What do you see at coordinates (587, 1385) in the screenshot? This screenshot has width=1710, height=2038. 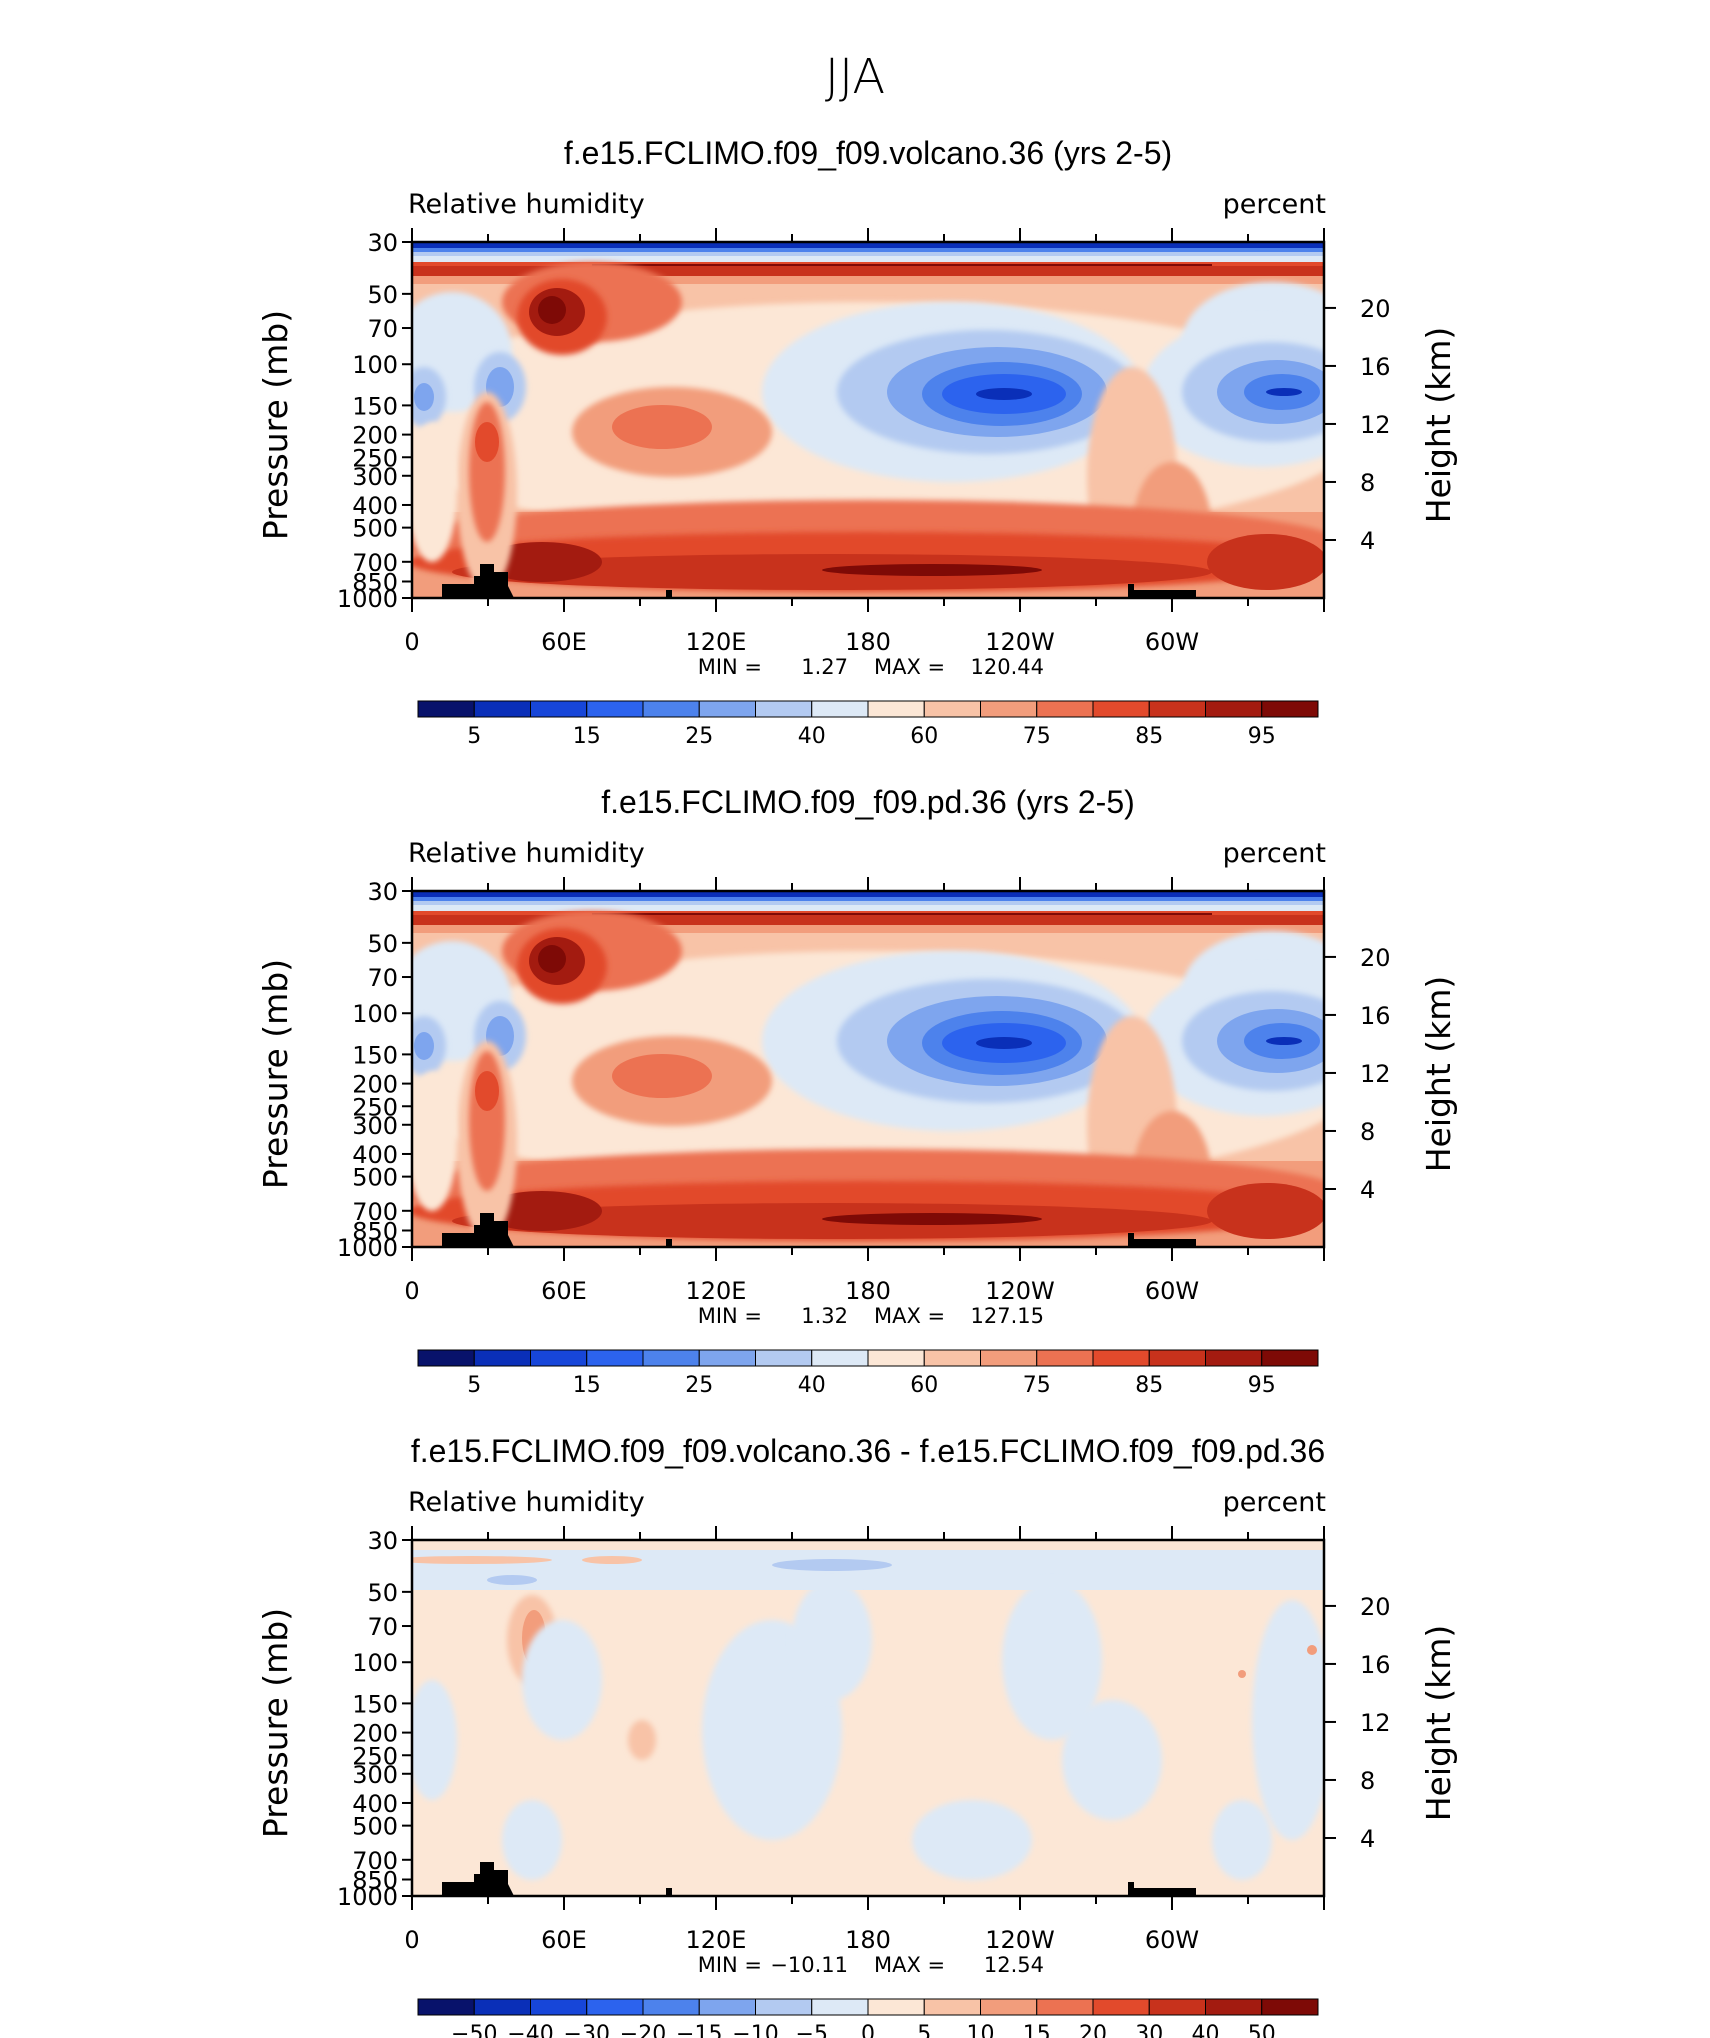 I see `colorbar-label: 15` at bounding box center [587, 1385].